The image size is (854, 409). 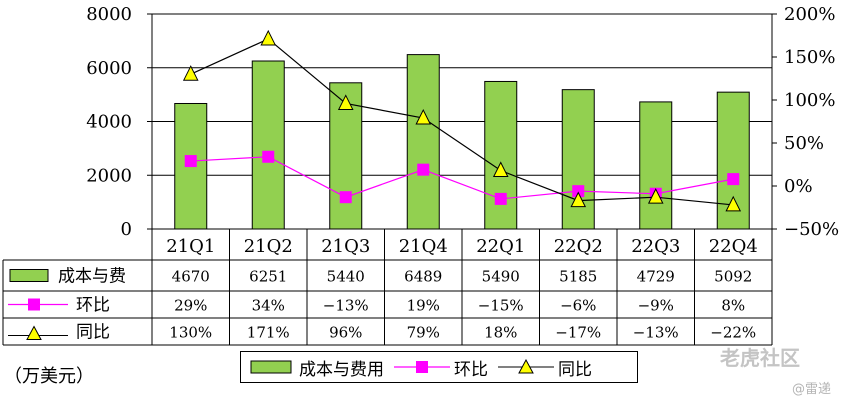 What do you see at coordinates (798, 186) in the screenshot?
I see `y2-tick-label: 0%` at bounding box center [798, 186].